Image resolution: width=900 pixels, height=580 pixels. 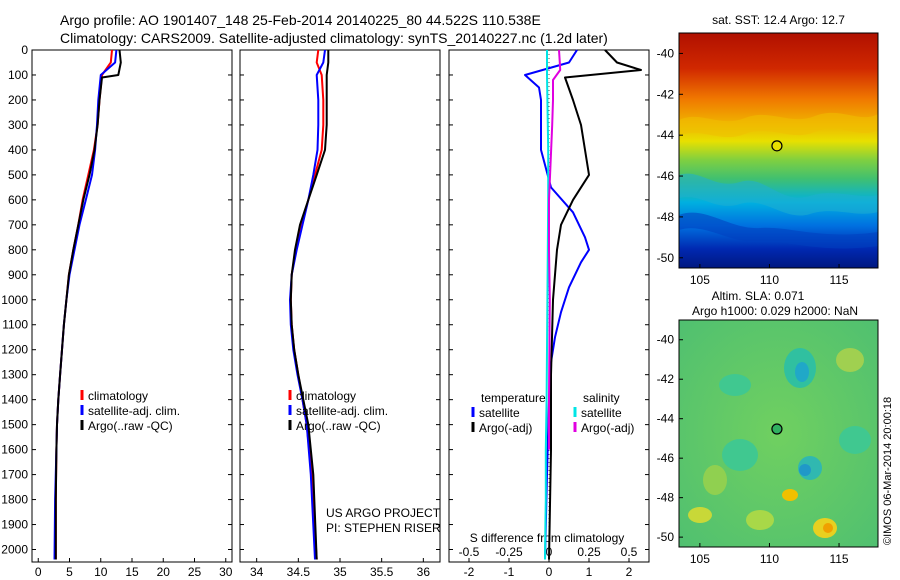 I want to click on y-tick-label: 700, so click(x=18, y=225).